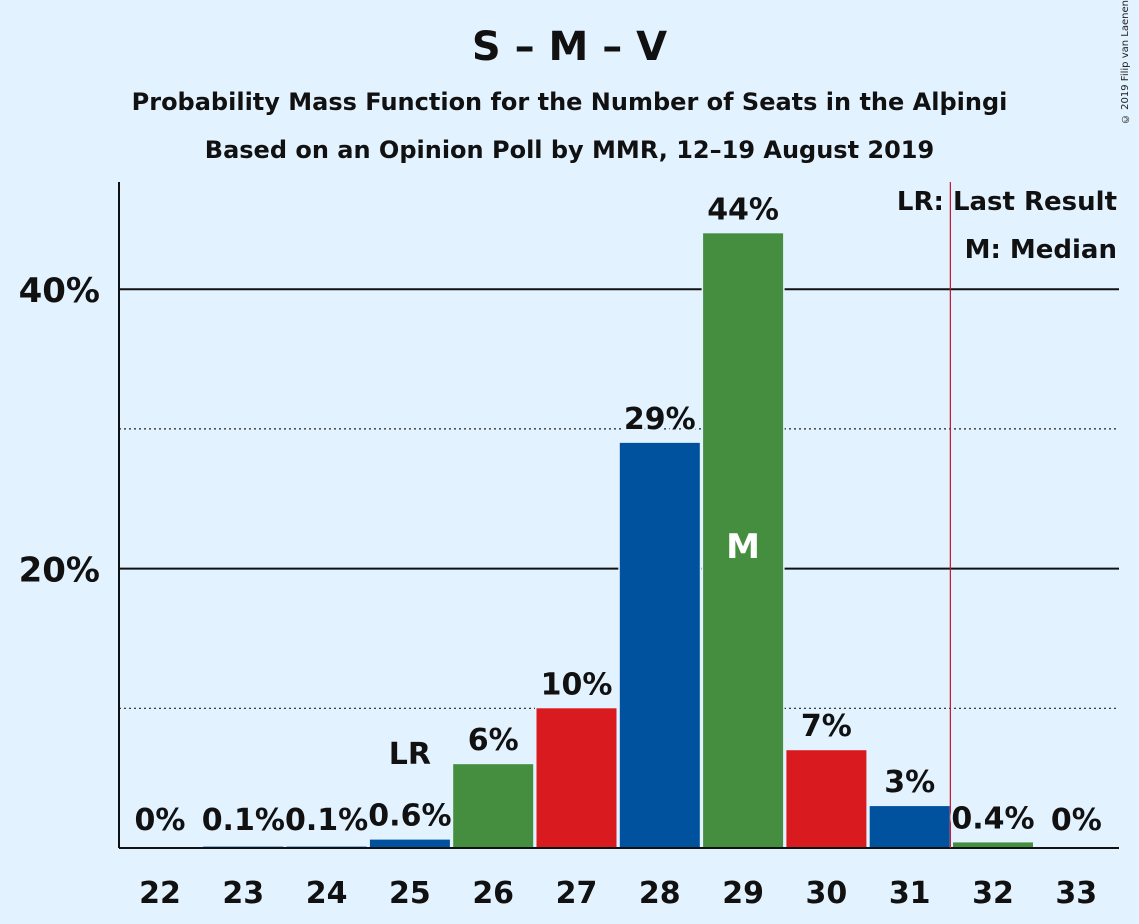  Describe the element at coordinates (660, 419) in the screenshot. I see `bar-value-label: 29%` at that location.